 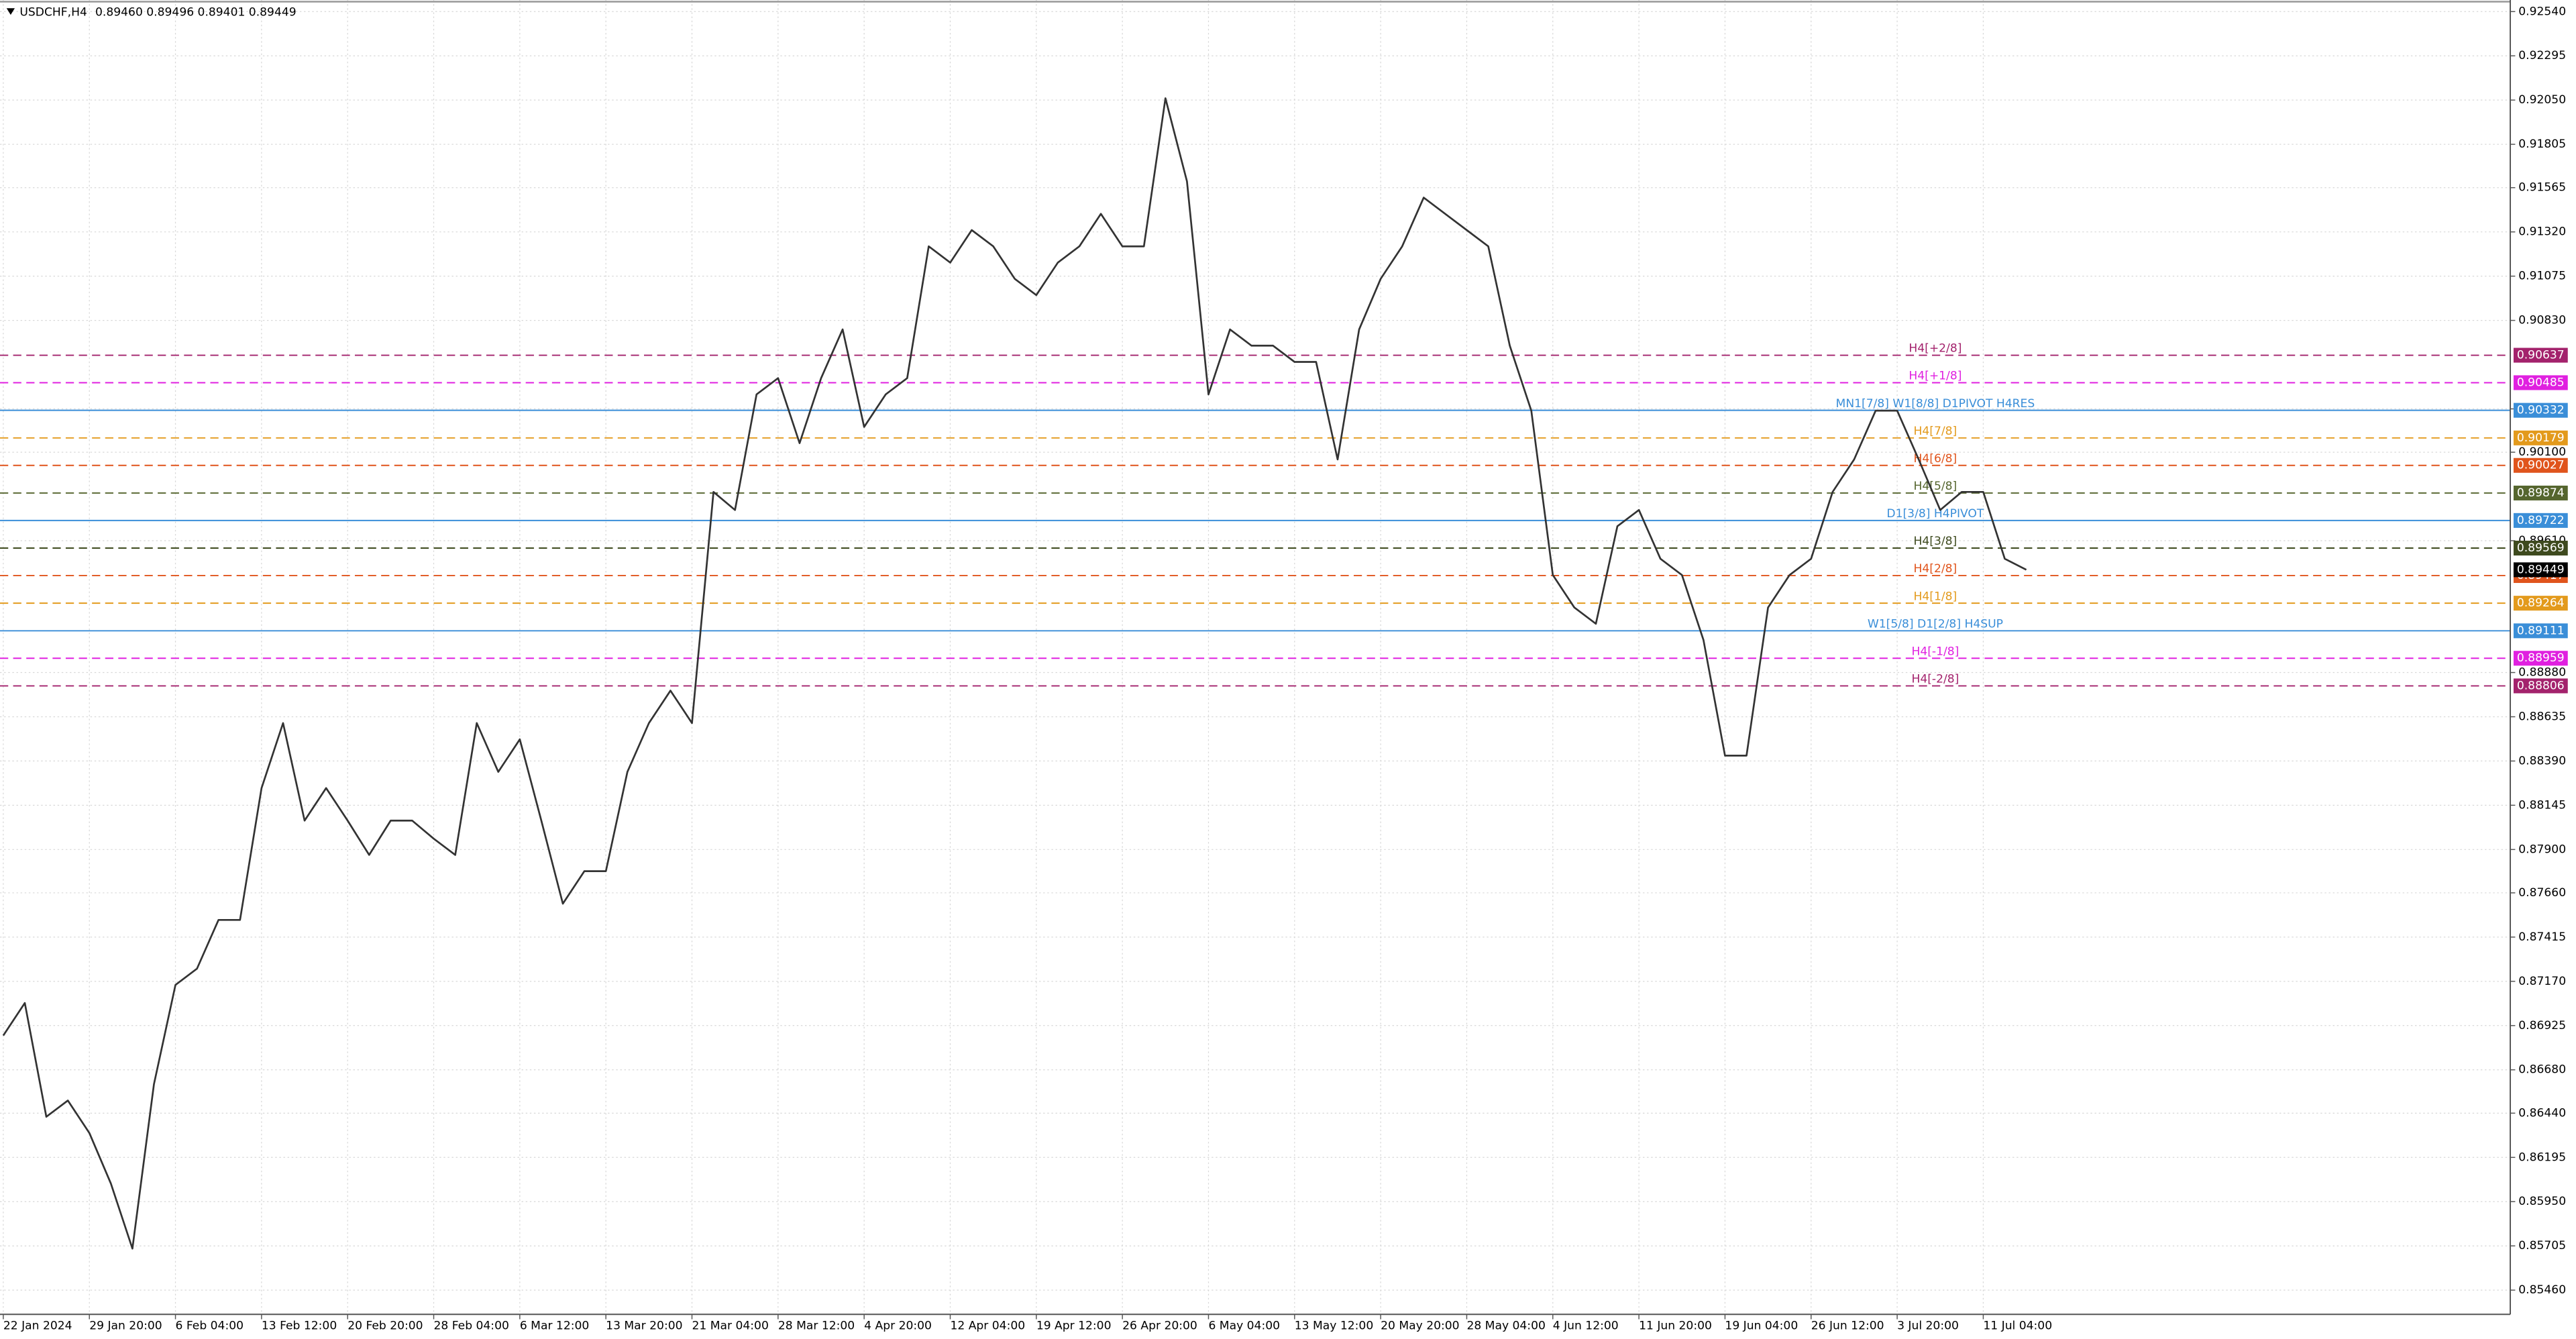 What do you see at coordinates (2542, 849) in the screenshot?
I see `y-tick-label: 0.87900` at bounding box center [2542, 849].